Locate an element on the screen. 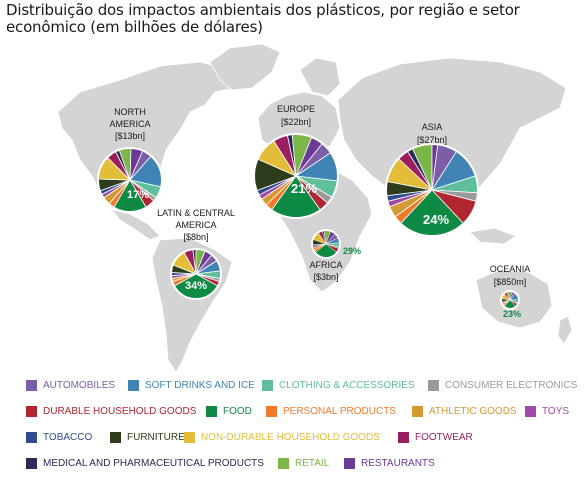 The image size is (586, 480). legend-item-consumer-electronics: CONSUMER ELECTRONICS is located at coordinates (502, 385).